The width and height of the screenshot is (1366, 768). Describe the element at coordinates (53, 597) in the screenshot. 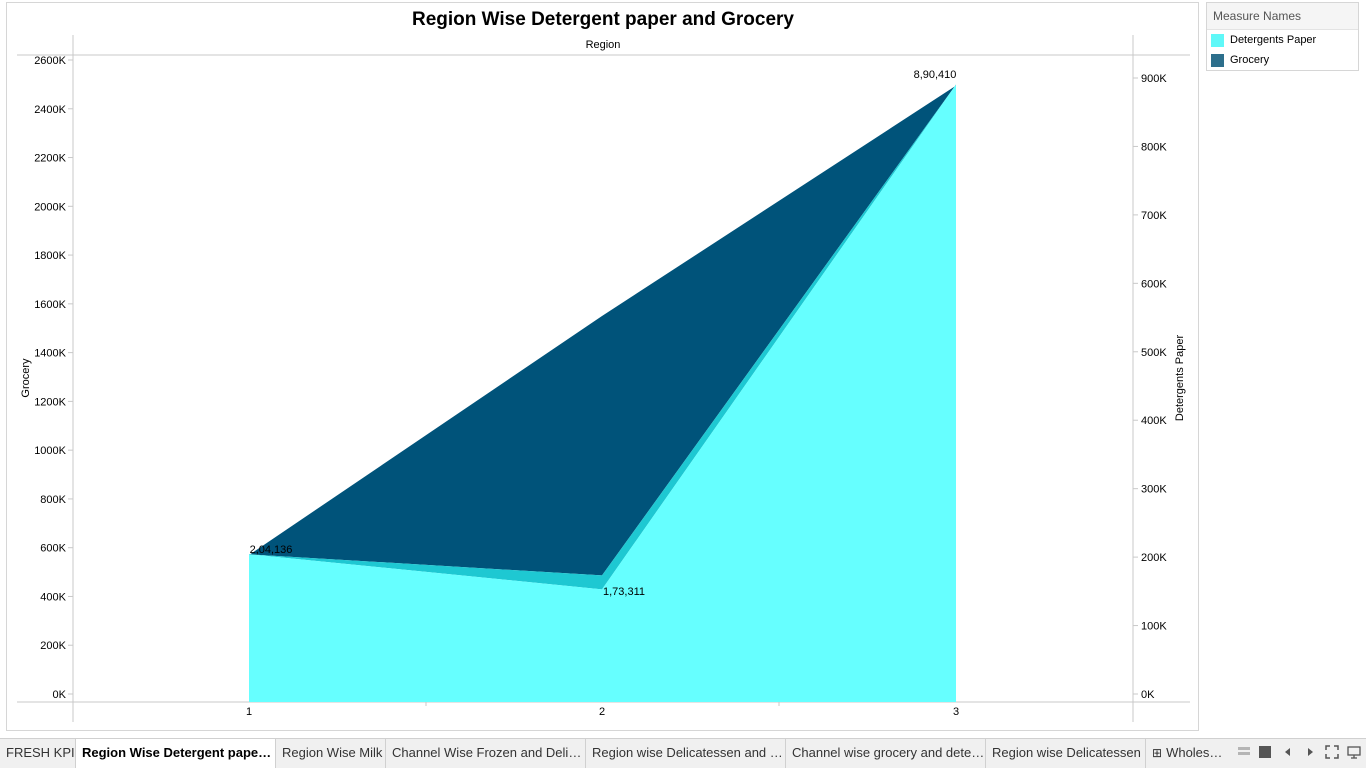

I see `left-tick-label: 400K` at that location.